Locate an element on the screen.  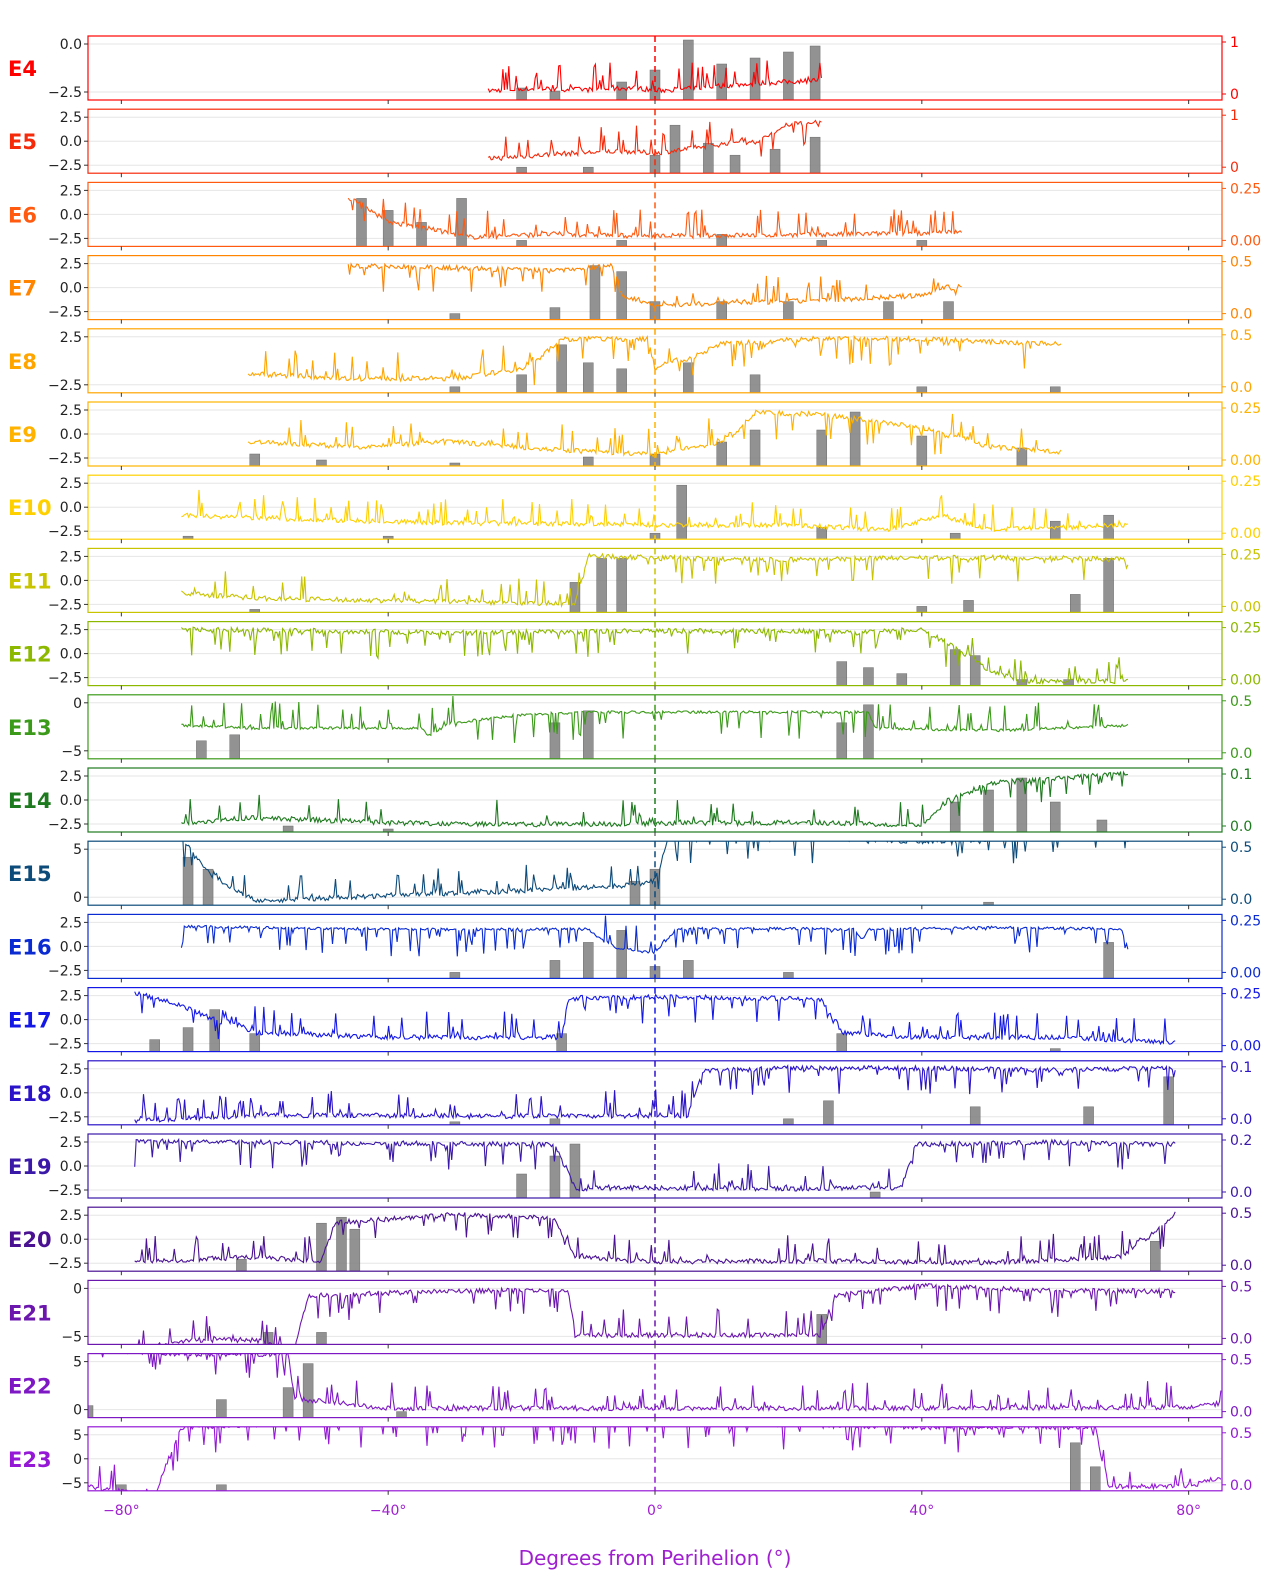
panel-E21: 0 −5 0.5 0.0 E21 is located at coordinates (630, 1314).